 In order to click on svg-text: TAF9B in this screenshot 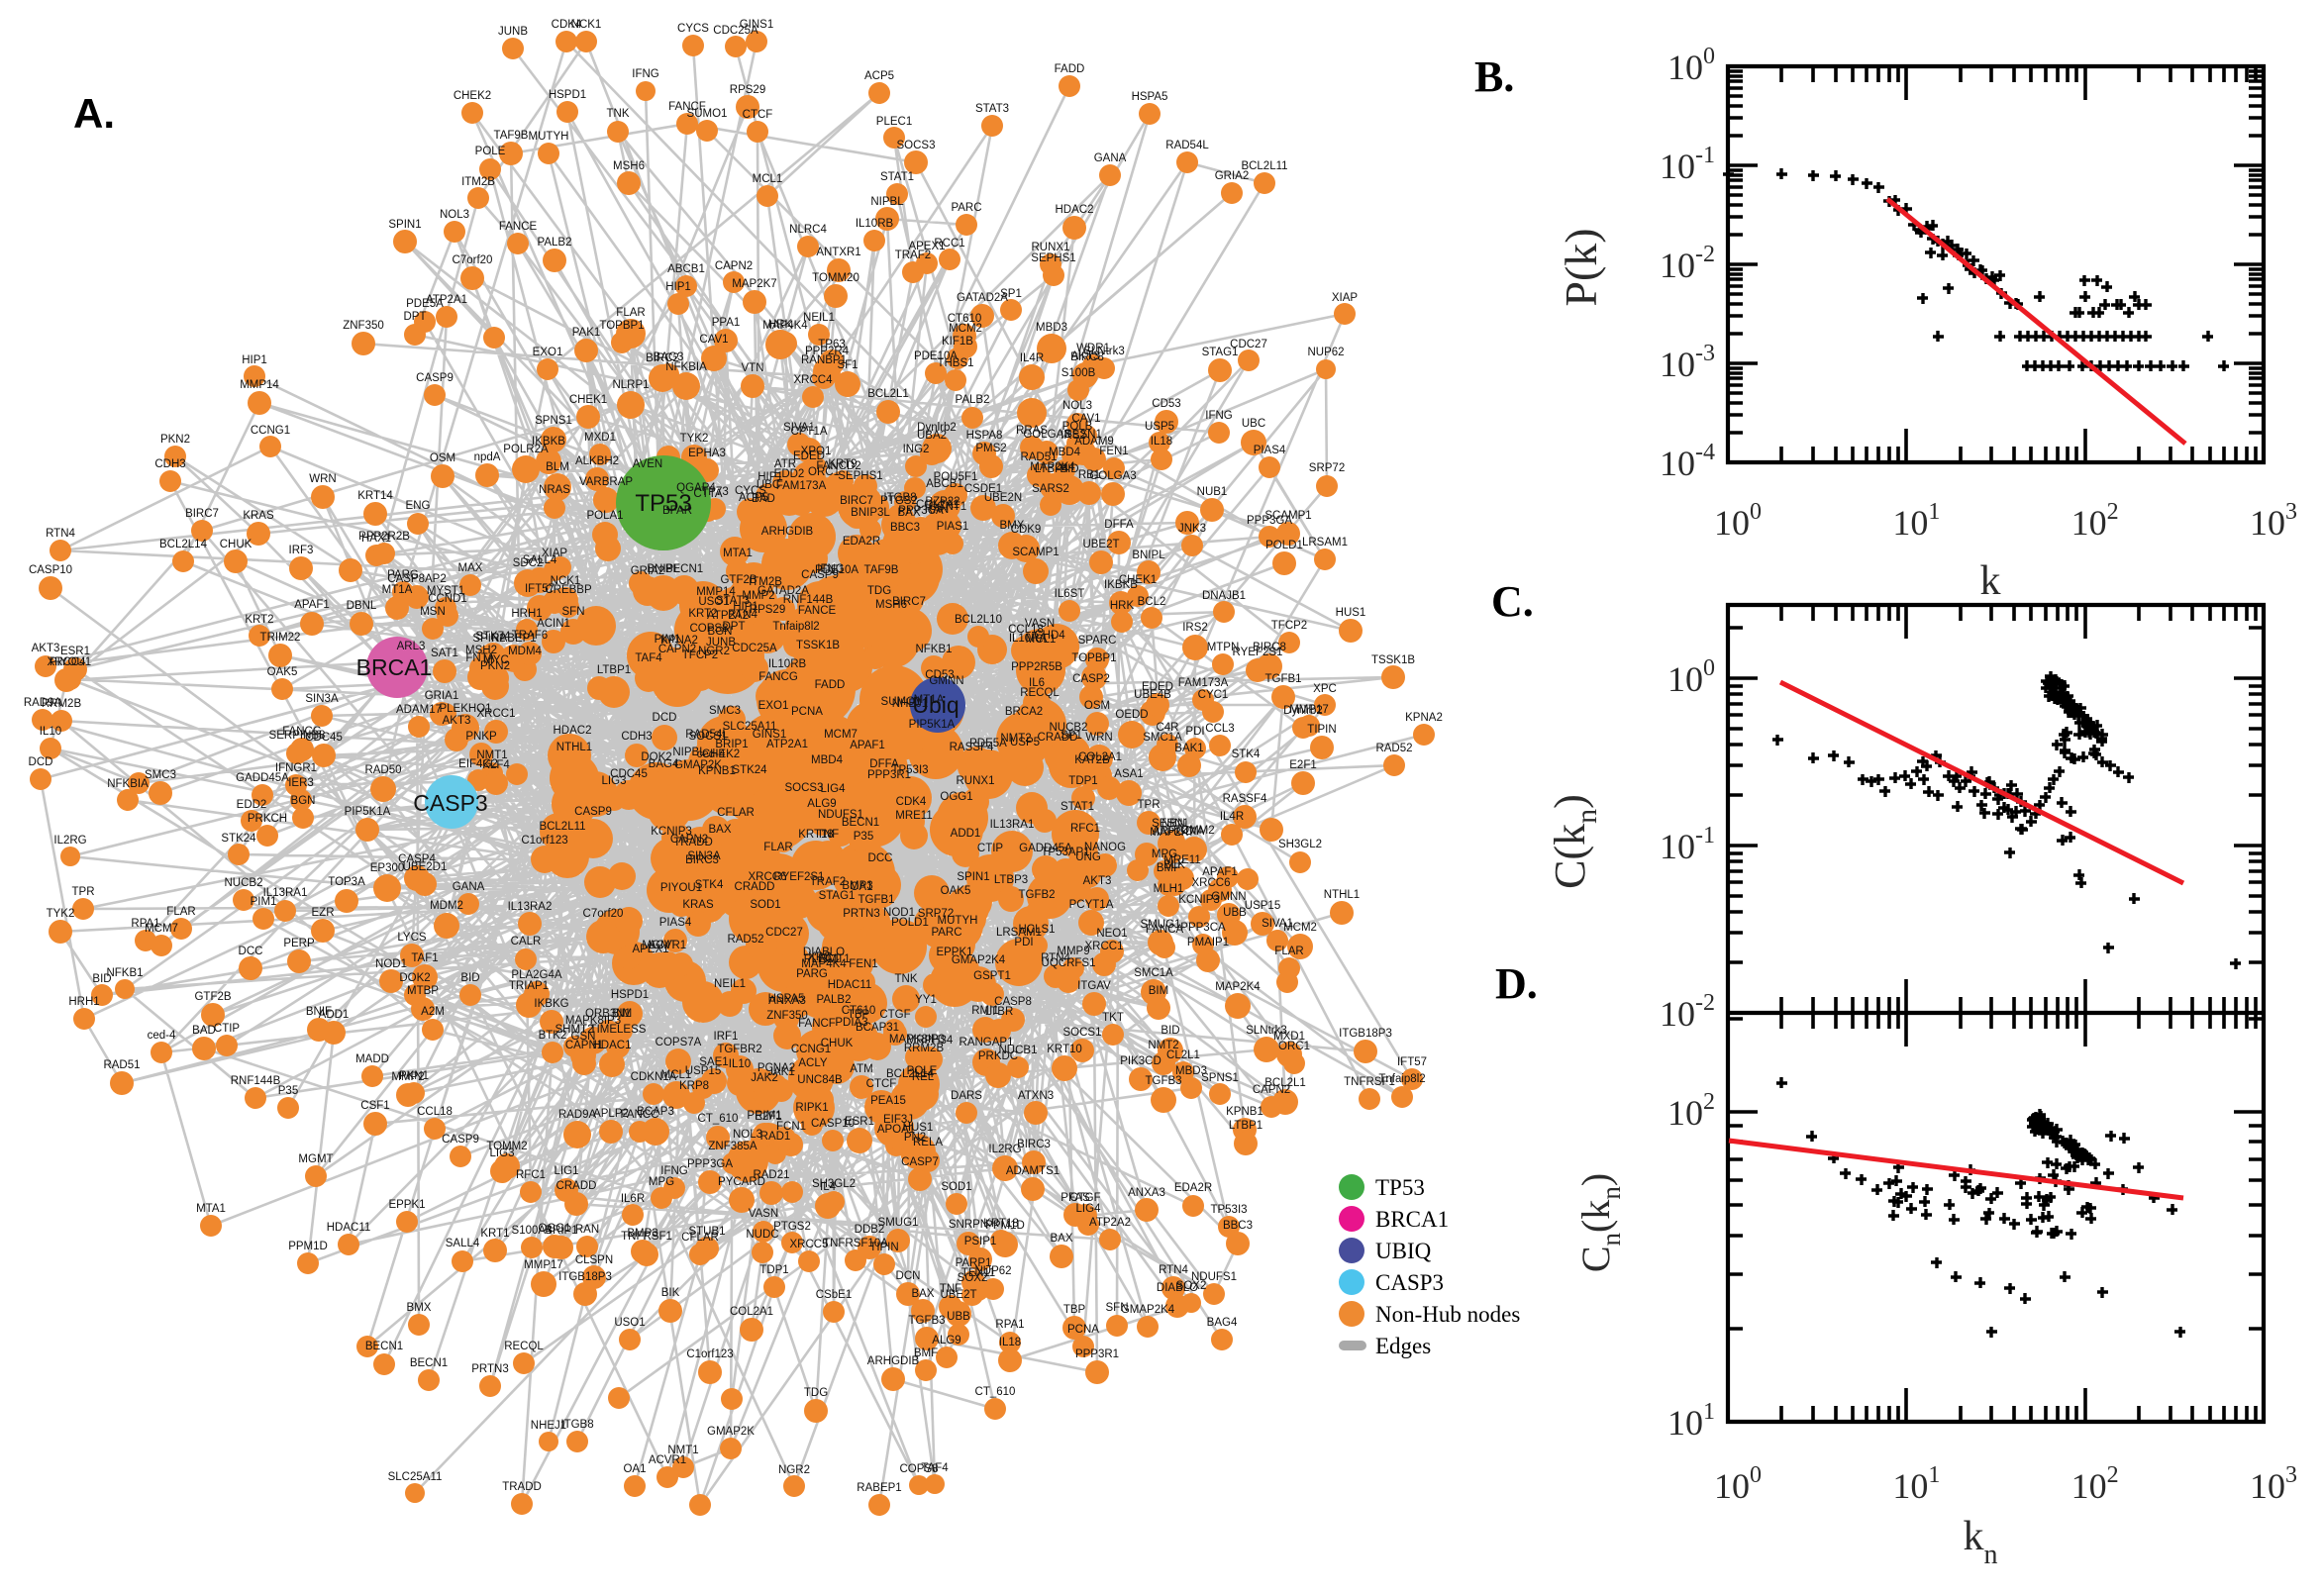, I will do `click(512, 136)`.